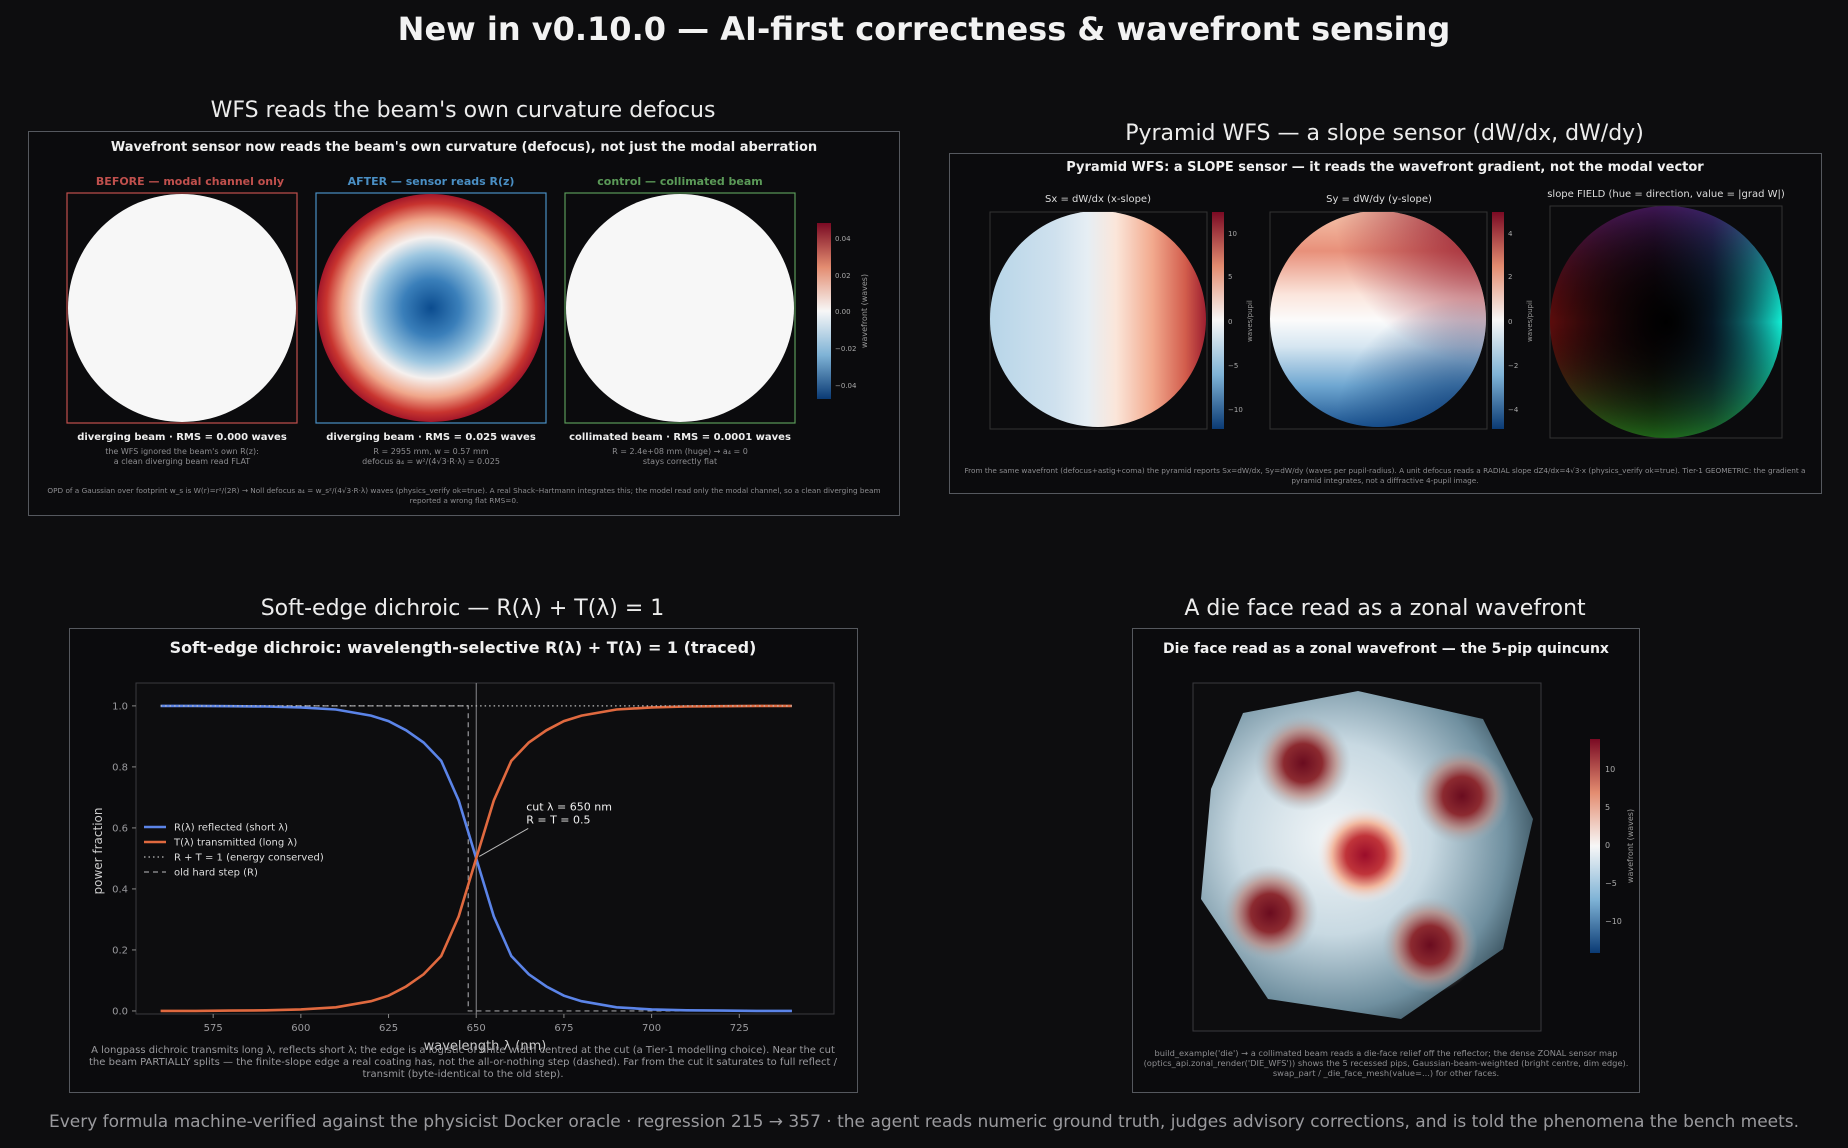 The width and height of the screenshot is (1848, 1148). Describe the element at coordinates (476, 1028) in the screenshot. I see `x-tick-label: 650` at that location.